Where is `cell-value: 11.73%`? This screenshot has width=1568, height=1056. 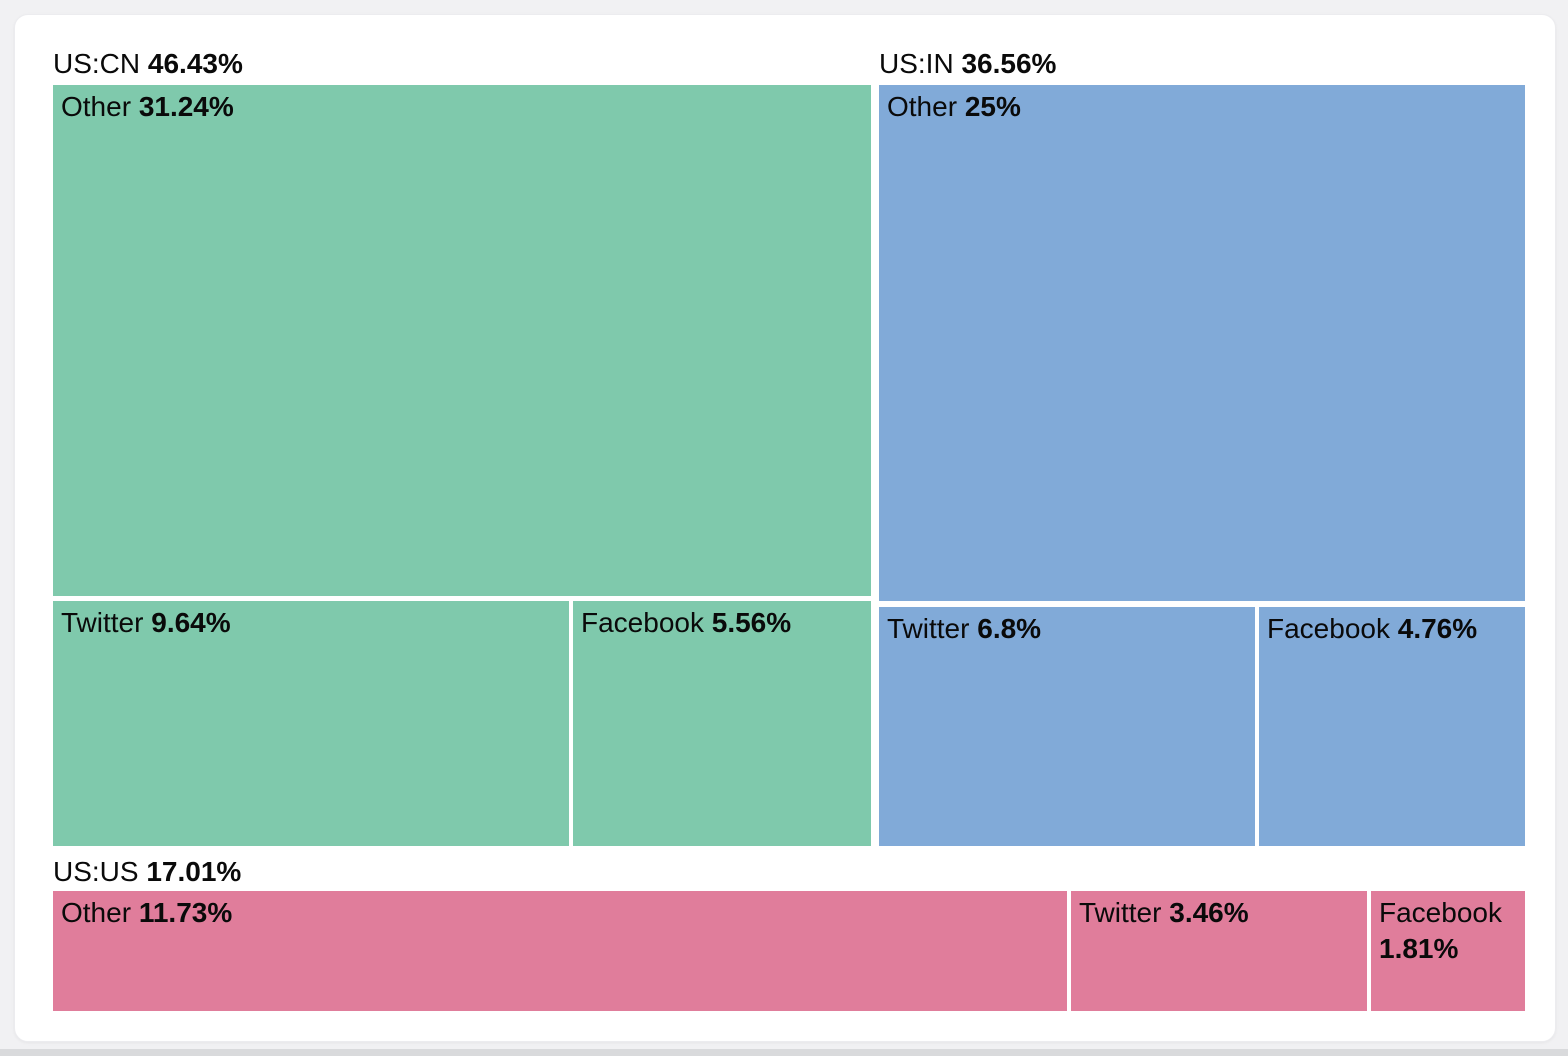
cell-value: 11.73% is located at coordinates (185, 912).